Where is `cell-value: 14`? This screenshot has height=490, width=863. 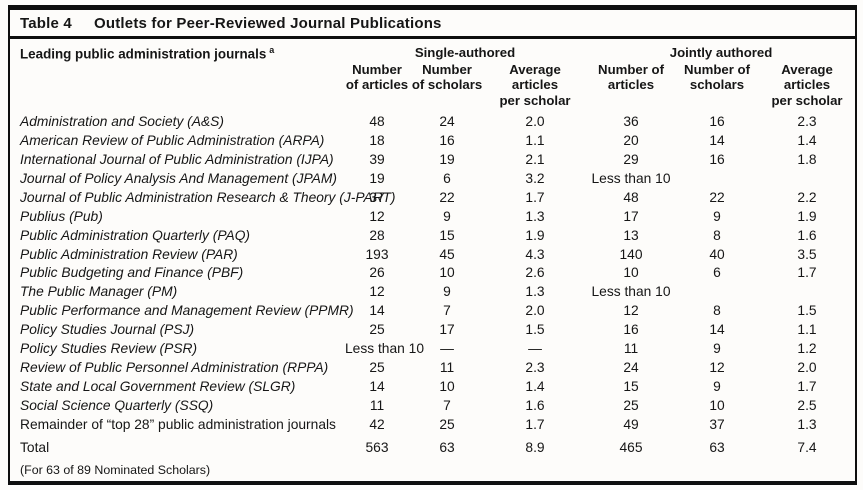
cell-value: 14 is located at coordinates (717, 330).